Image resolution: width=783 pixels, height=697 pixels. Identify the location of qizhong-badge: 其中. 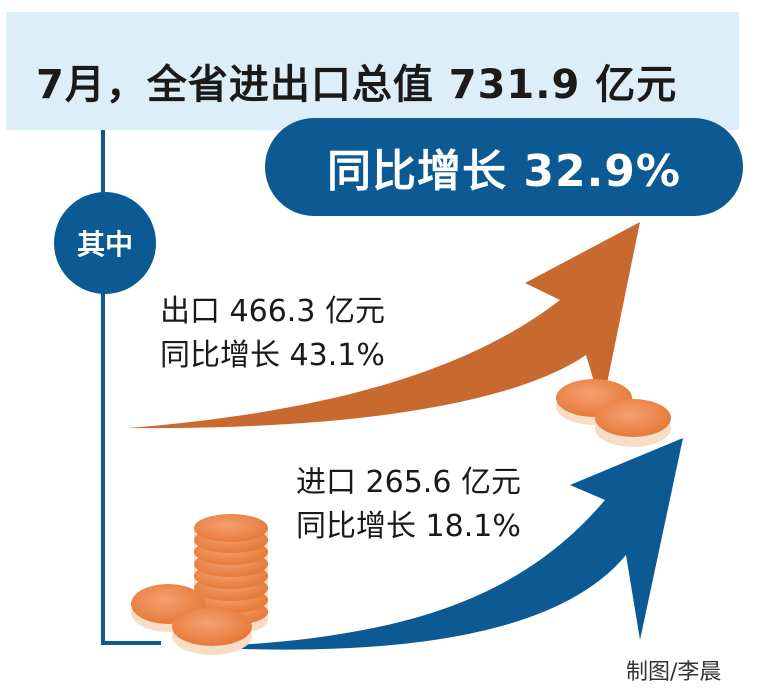
(105, 243).